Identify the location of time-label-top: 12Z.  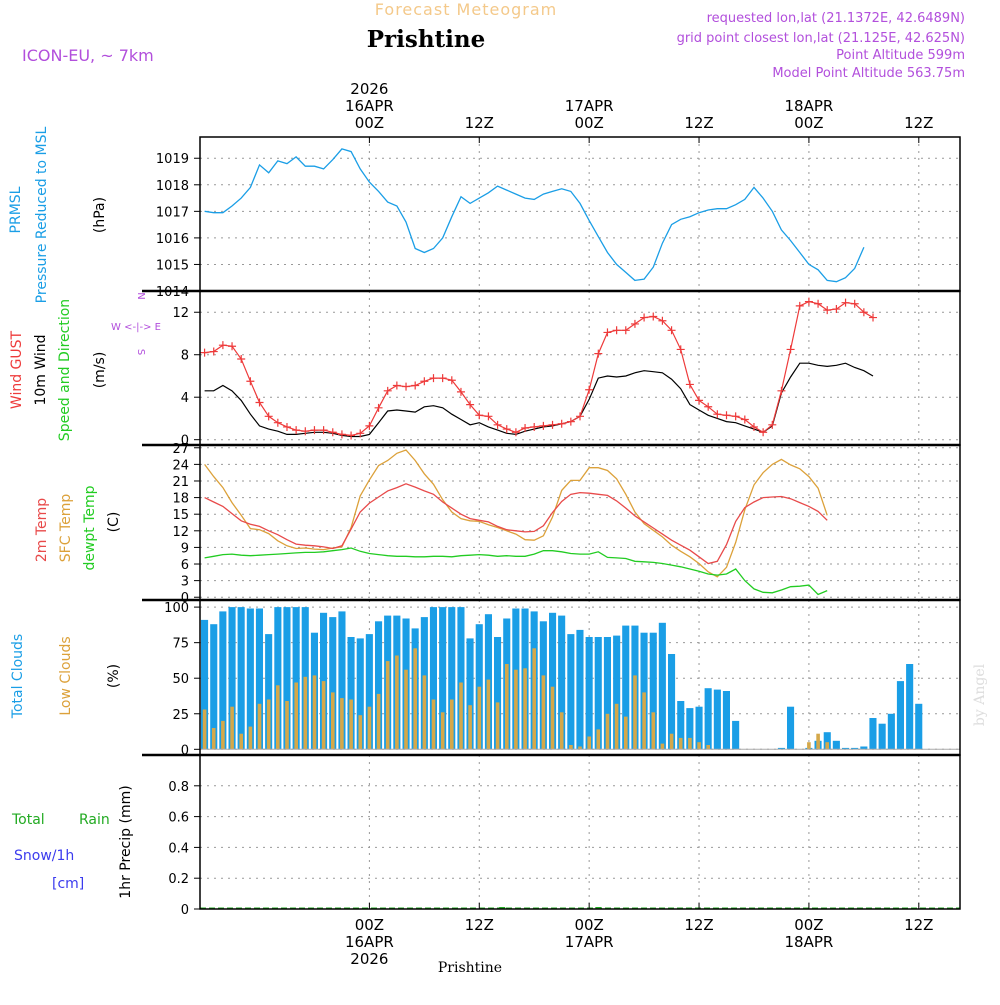
(918, 123).